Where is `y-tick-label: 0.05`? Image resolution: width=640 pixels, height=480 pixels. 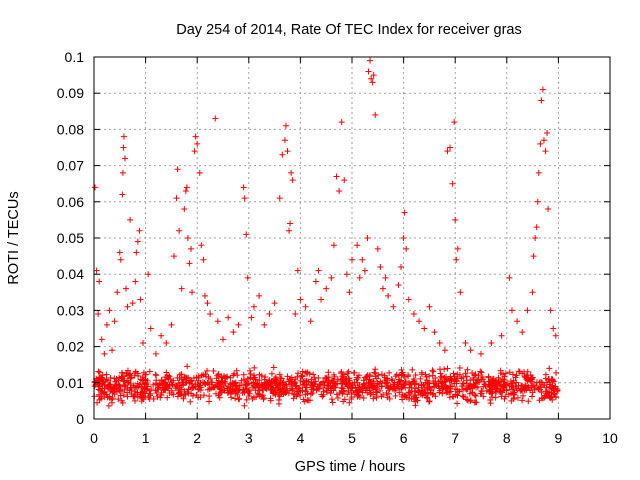 y-tick-label: 0.05 is located at coordinates (70, 238).